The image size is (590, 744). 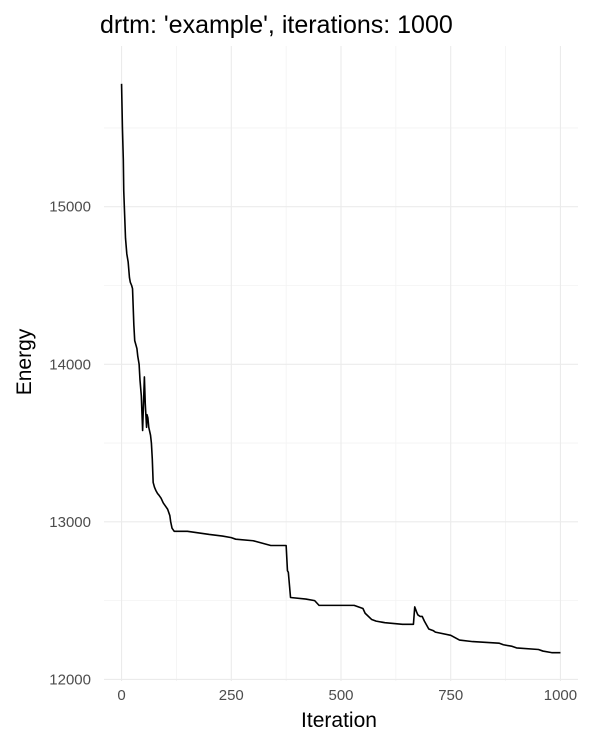 What do you see at coordinates (231, 695) in the screenshot?
I see `x-tick-label: 250` at bounding box center [231, 695].